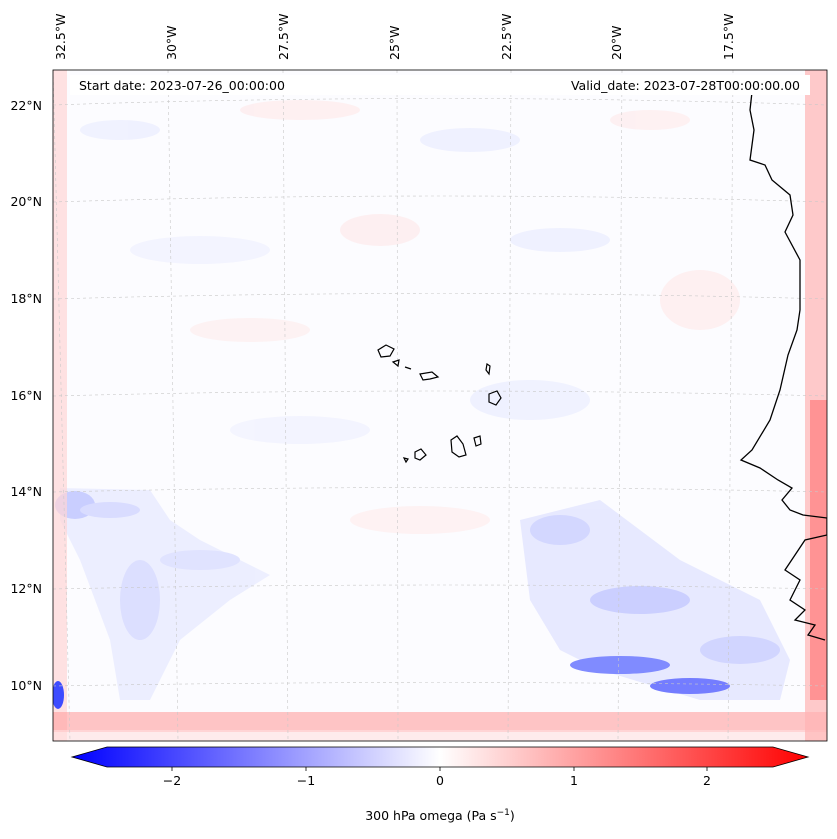 The image size is (837, 839). Describe the element at coordinates (440, 85) in the screenshot. I see `date-banner` at that location.